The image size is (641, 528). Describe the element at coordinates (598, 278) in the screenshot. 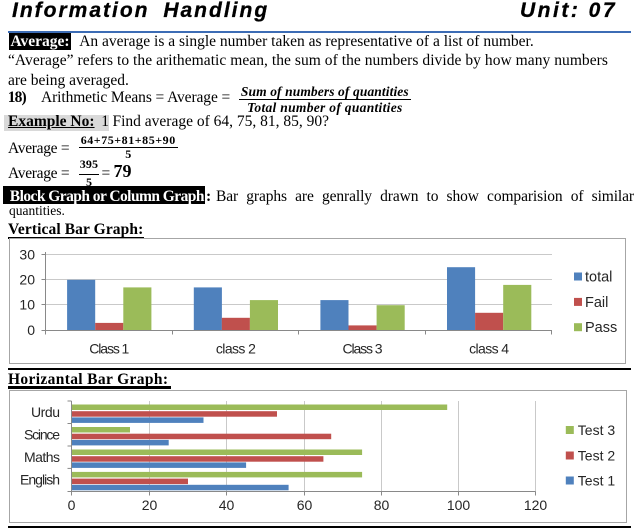

I see `svg-text: total` at that location.